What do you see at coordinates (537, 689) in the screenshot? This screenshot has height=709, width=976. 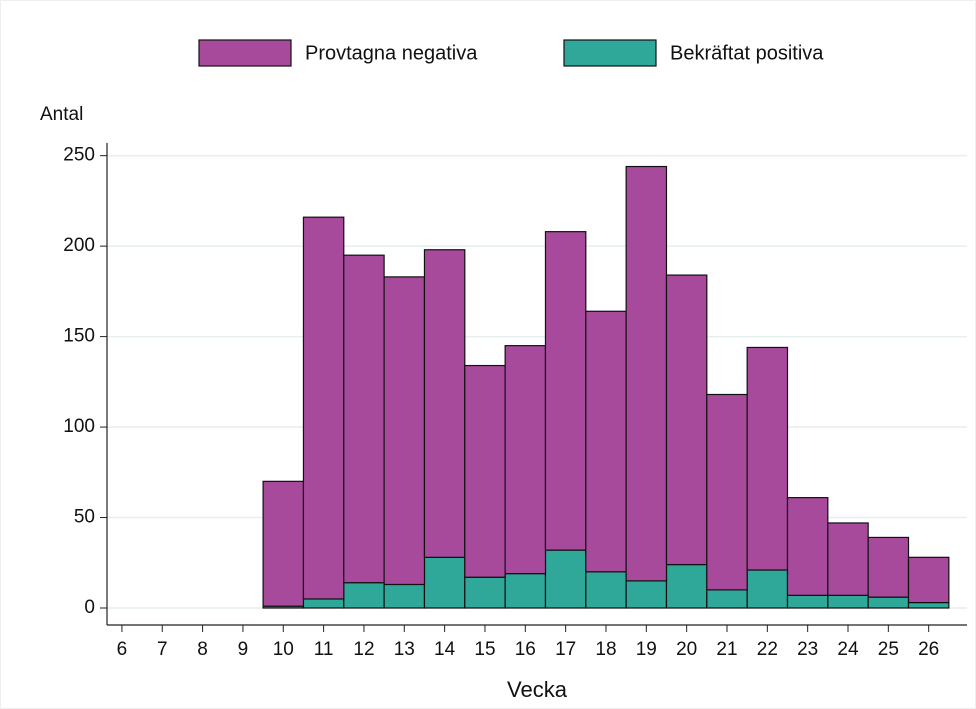 I see `x-axis-label: Vecka` at bounding box center [537, 689].